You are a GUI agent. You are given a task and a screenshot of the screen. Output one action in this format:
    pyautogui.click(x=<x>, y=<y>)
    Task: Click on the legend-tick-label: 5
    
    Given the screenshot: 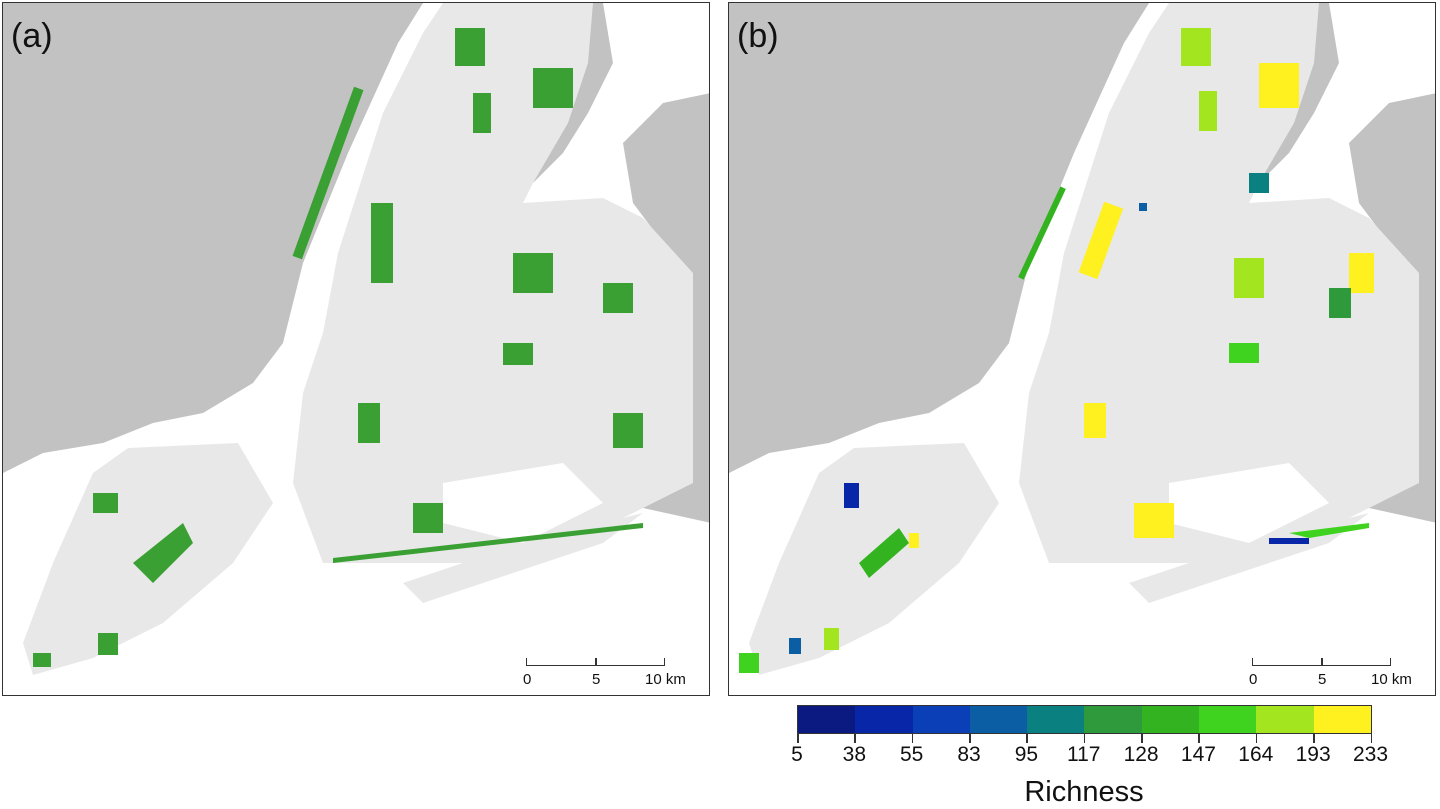 What is the action you would take?
    pyautogui.click(x=797, y=754)
    